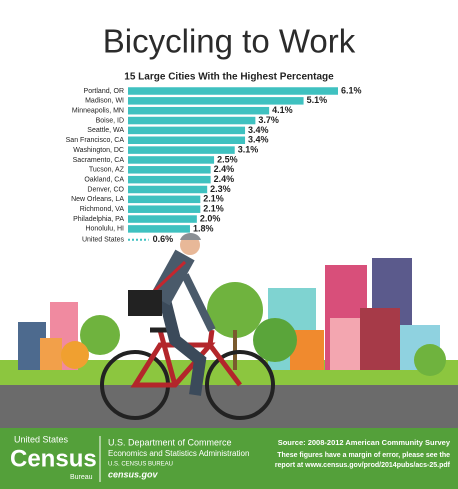 The image size is (458, 489). What do you see at coordinates (210, 218) in the screenshot?
I see `value-label: 2.0%` at bounding box center [210, 218].